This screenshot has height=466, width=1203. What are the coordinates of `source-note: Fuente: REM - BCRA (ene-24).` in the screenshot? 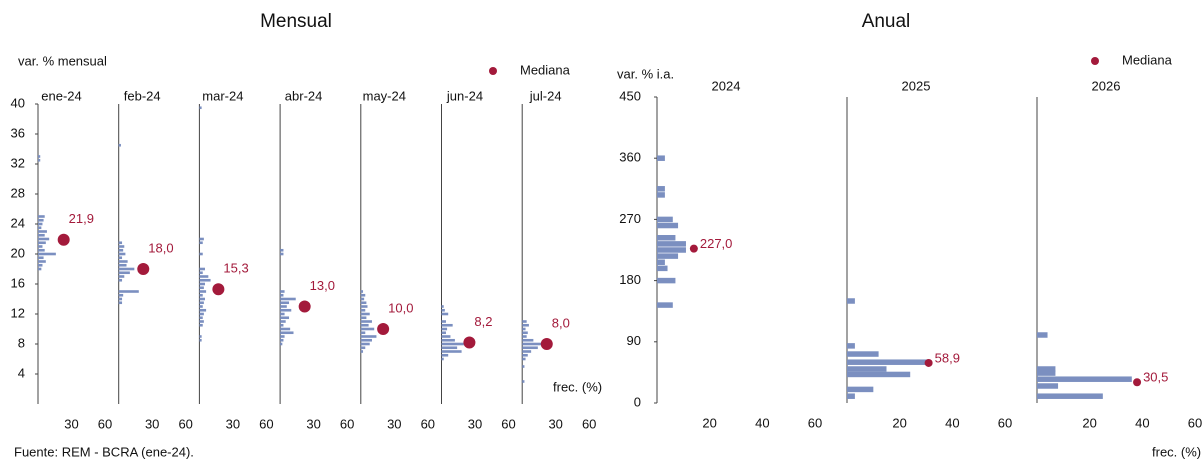 It's located at (104, 451).